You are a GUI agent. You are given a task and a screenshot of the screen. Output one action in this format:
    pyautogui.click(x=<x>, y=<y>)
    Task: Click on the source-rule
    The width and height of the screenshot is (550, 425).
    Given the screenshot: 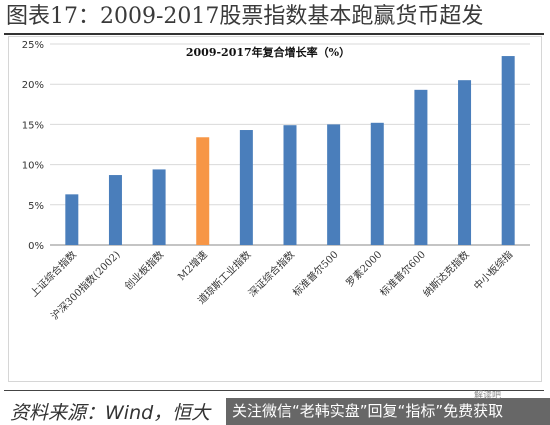 What is the action you would take?
    pyautogui.click(x=274, y=390)
    